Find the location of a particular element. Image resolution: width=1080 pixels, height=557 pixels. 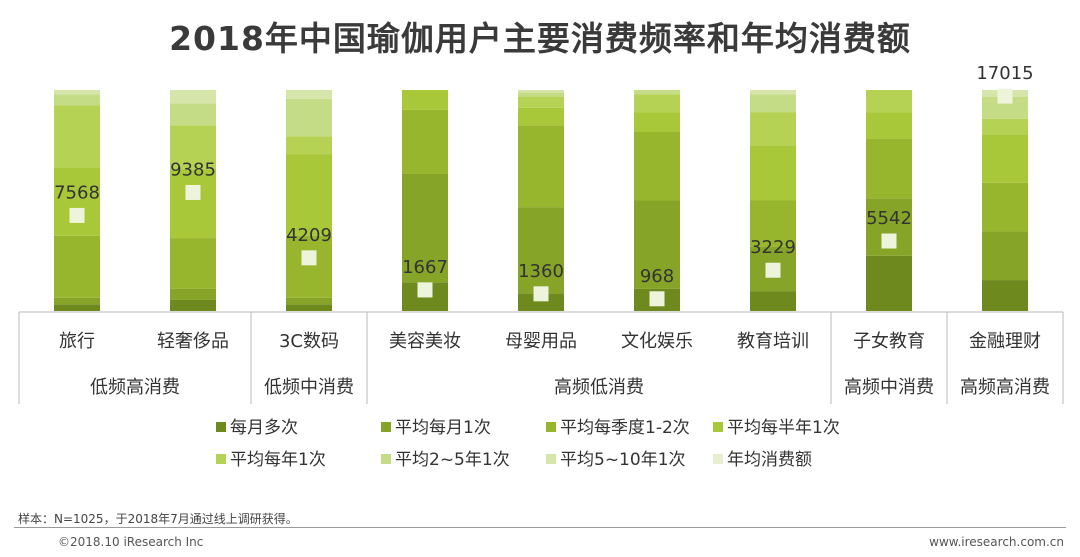

category-label: 轻奢侈品 is located at coordinates (193, 341).